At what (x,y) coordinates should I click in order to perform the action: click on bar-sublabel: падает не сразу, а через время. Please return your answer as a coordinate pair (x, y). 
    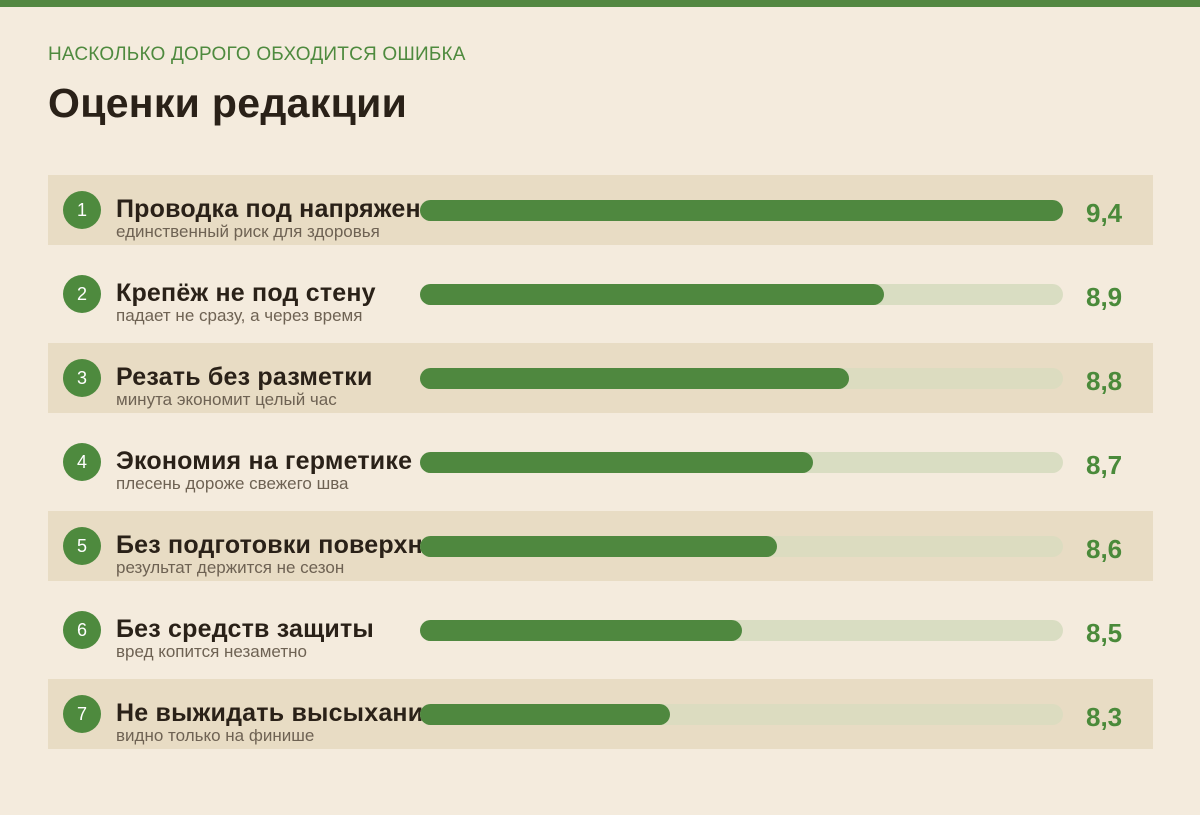
    Looking at the image, I should click on (239, 315).